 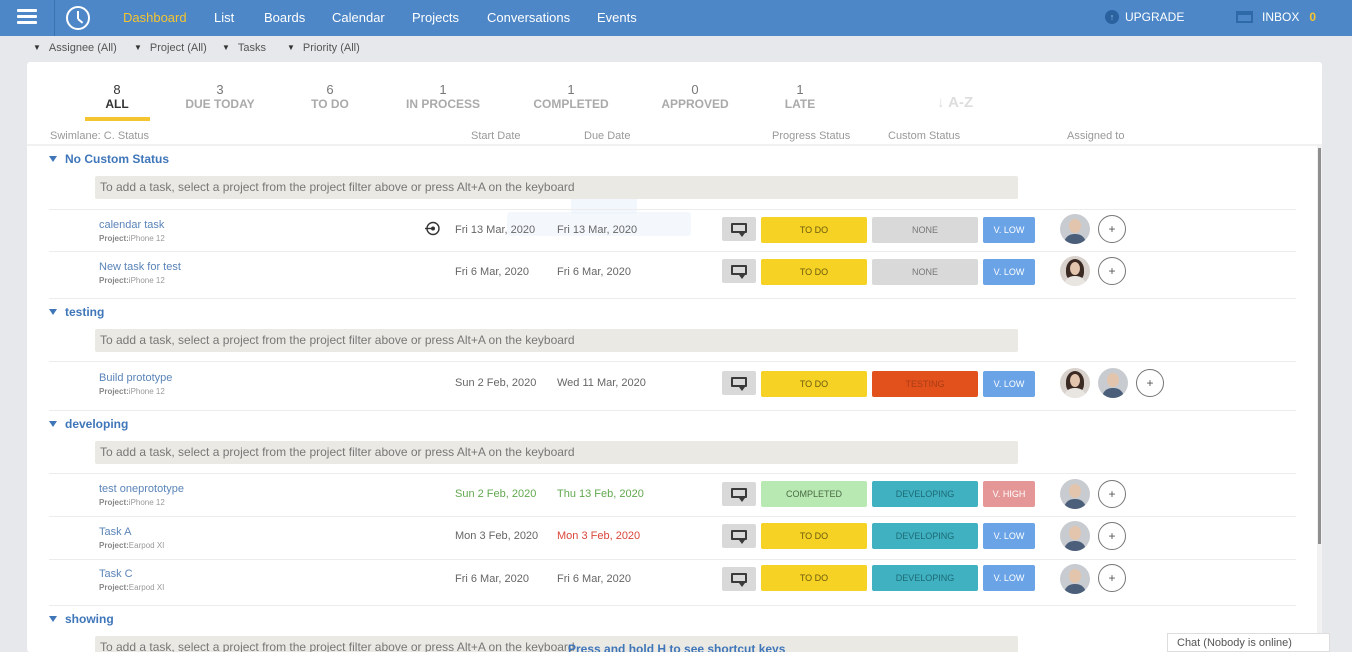 I want to click on progress-status: COMPLETED, so click(x=814, y=494).